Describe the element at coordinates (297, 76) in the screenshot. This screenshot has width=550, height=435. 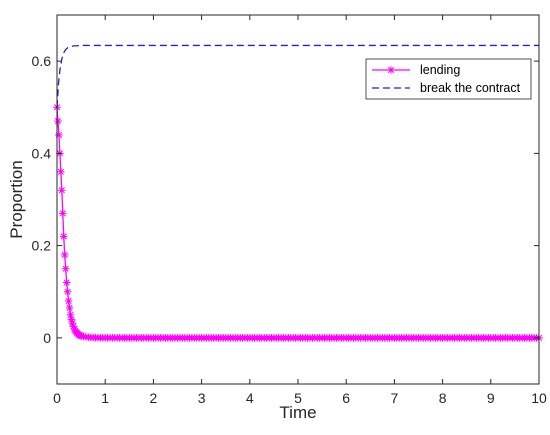
I see `series-line-break-the-contract` at that location.